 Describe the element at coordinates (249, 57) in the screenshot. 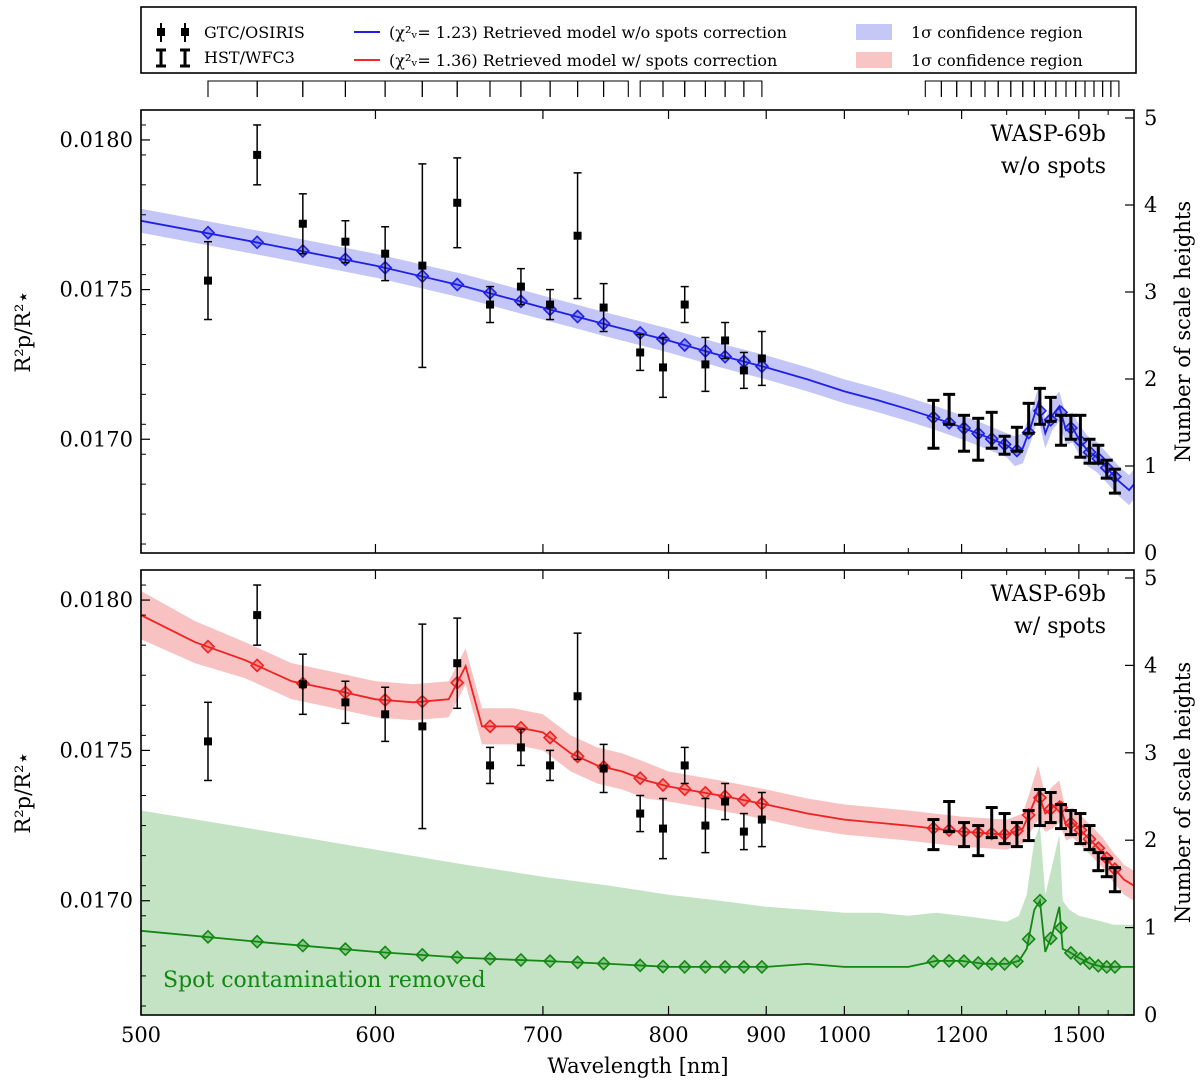

I see `legend-label-hst: HST/WFC3` at that location.